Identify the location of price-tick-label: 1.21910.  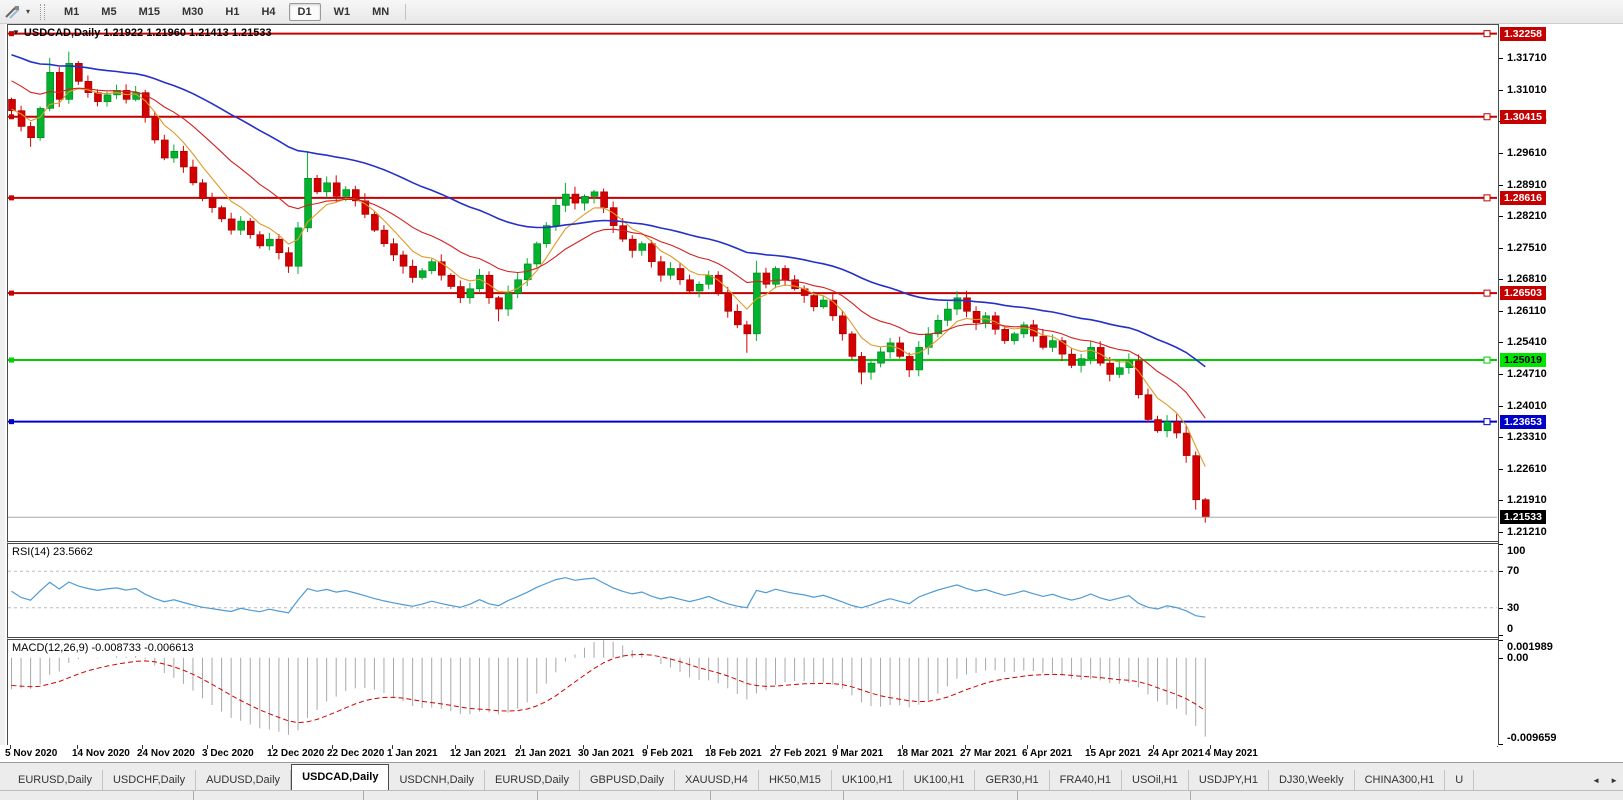
(1527, 500).